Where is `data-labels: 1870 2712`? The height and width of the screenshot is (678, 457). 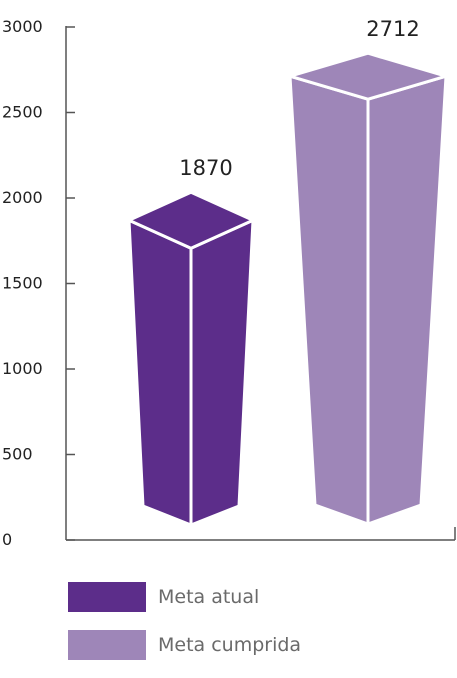
data-labels: 1870 2712 is located at coordinates (299, 98).